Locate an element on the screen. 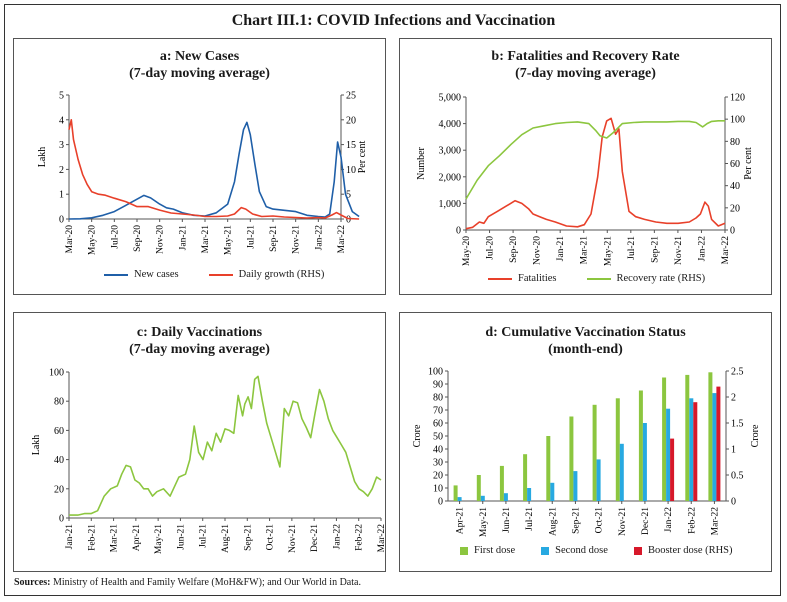  panel-c-title-line1: c: Daily Vaccinations is located at coordinates (199, 332).